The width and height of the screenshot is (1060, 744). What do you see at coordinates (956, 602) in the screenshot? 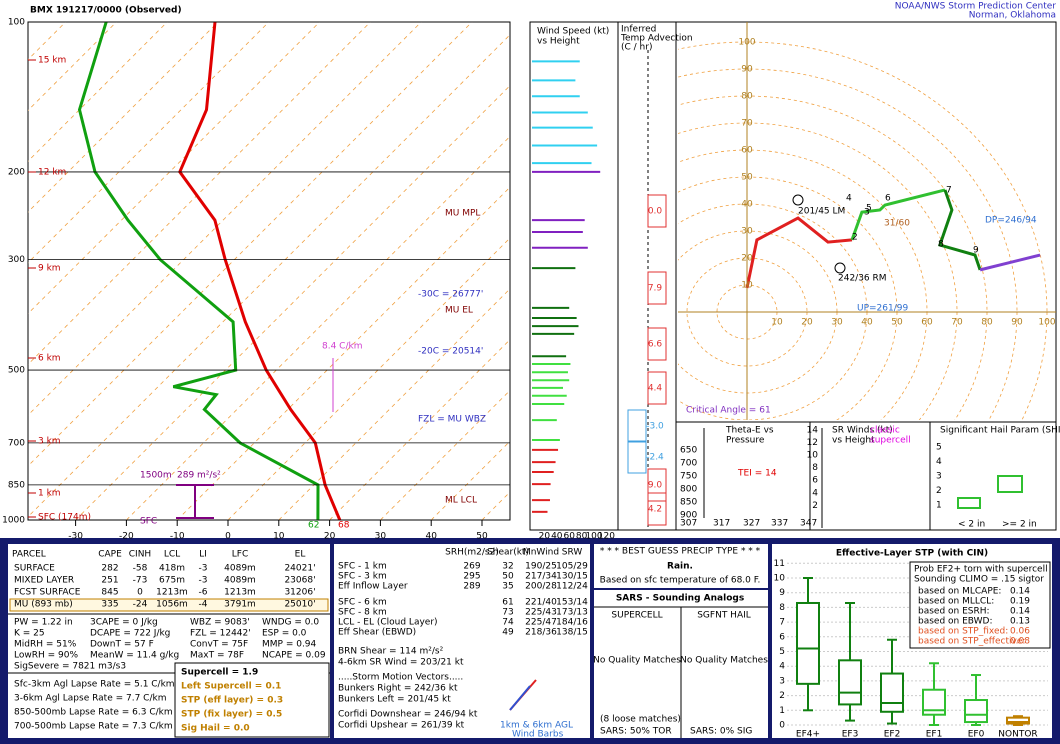
I see `prob-label: based on MLLCL:` at bounding box center [956, 602].